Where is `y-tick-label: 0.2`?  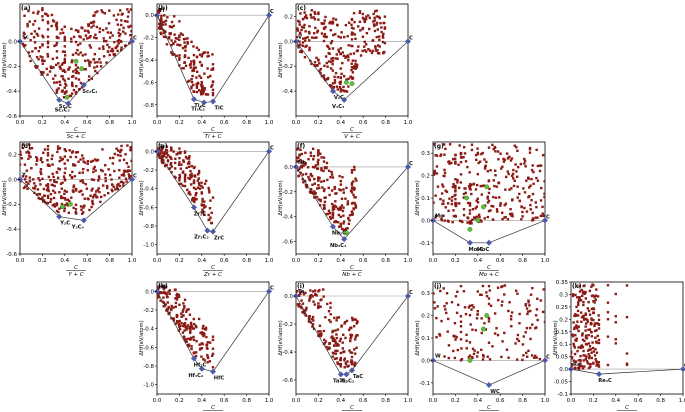
y-tick-label: 0.2 is located at coordinates (12, 155).